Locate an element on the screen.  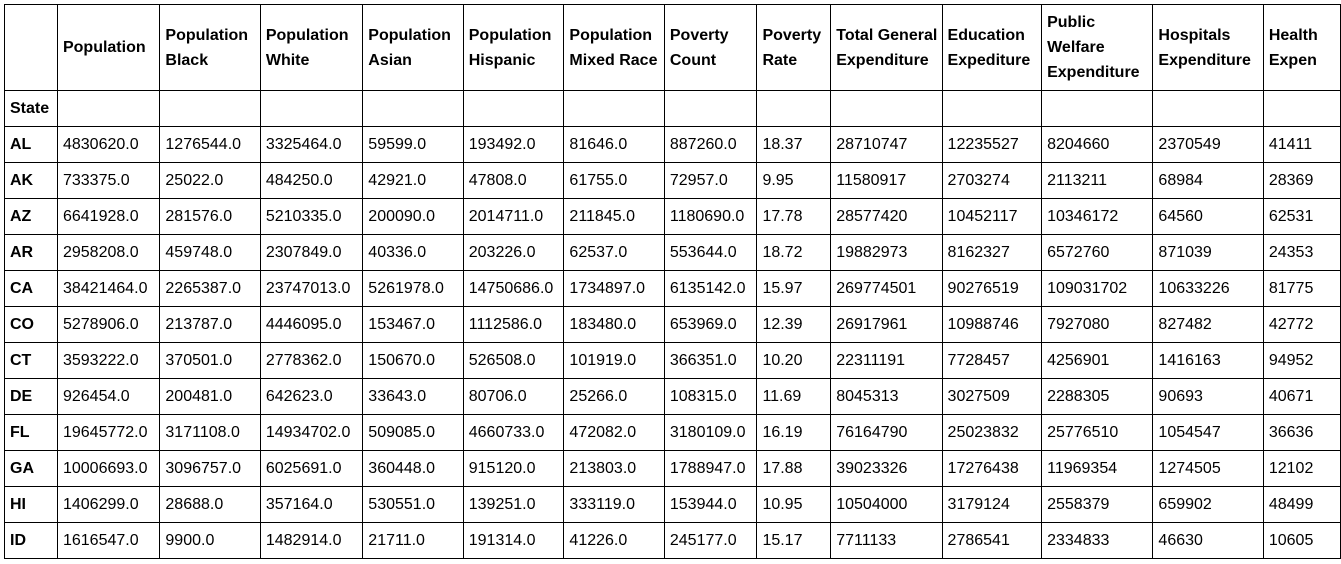
table-cell: 183480.0 is located at coordinates (614, 324).